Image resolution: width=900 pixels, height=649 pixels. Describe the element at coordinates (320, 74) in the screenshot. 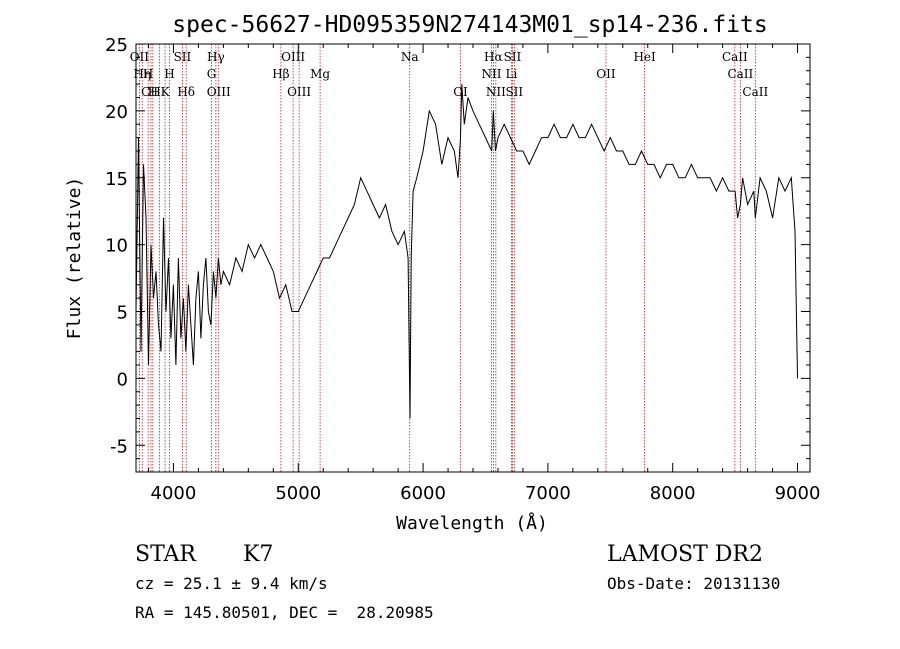

I see `line-marker-label: Mg` at that location.